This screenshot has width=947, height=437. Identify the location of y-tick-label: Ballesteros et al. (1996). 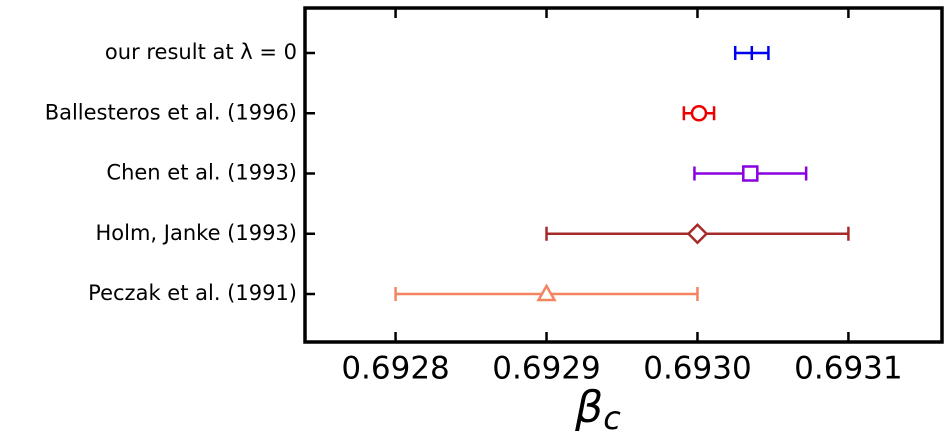
(171, 112).